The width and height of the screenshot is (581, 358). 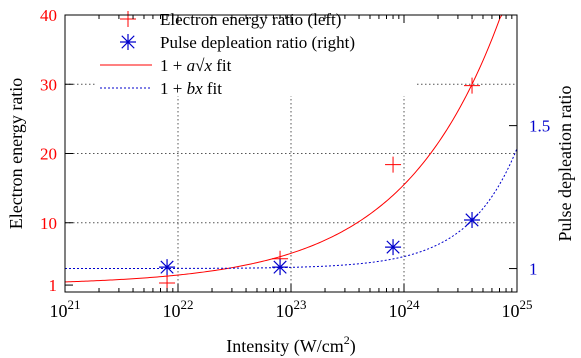 I want to click on left-axis-title: Electron energy ratio, so click(x=16, y=154).